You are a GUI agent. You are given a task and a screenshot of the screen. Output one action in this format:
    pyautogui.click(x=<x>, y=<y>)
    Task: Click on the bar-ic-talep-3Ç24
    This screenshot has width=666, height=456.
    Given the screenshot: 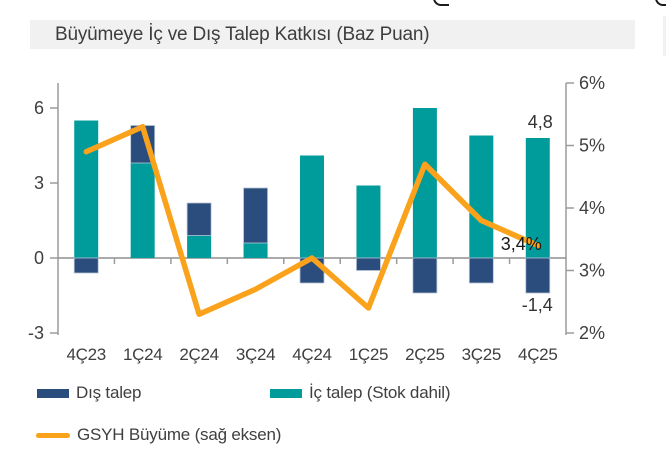 What is the action you would take?
    pyautogui.click(x=255, y=250)
    